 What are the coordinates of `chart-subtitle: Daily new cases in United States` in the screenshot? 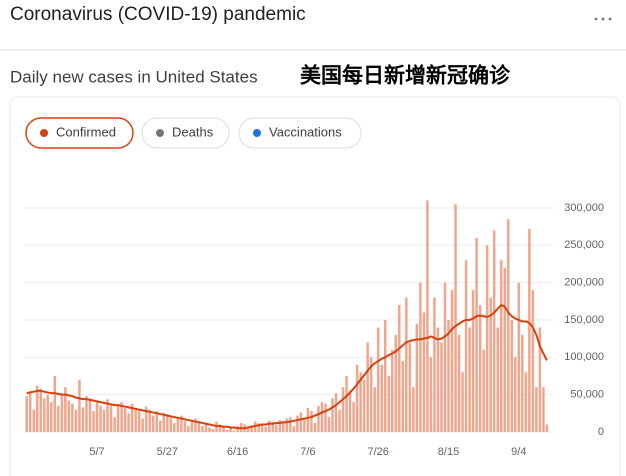 It's located at (134, 76).